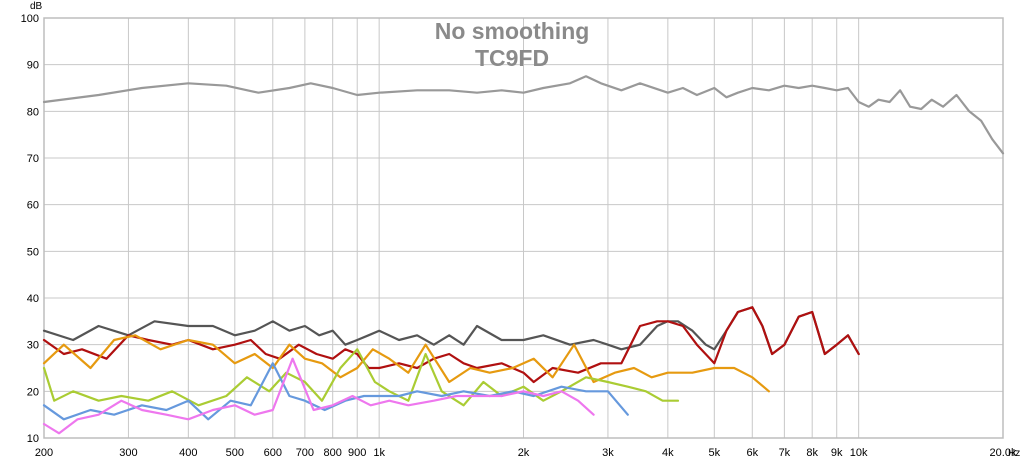 This screenshot has width=1024, height=463. I want to click on chart-subtitle: TC9FD, so click(512, 58).